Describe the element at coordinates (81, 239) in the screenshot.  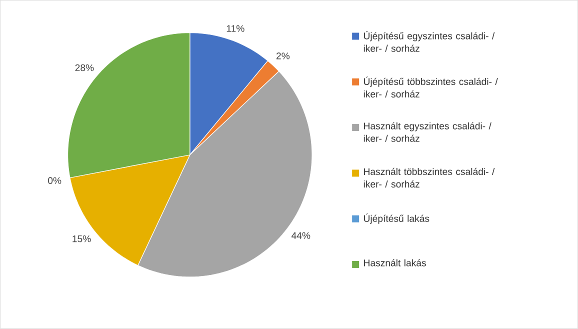
I see `data-label: 15%` at that location.